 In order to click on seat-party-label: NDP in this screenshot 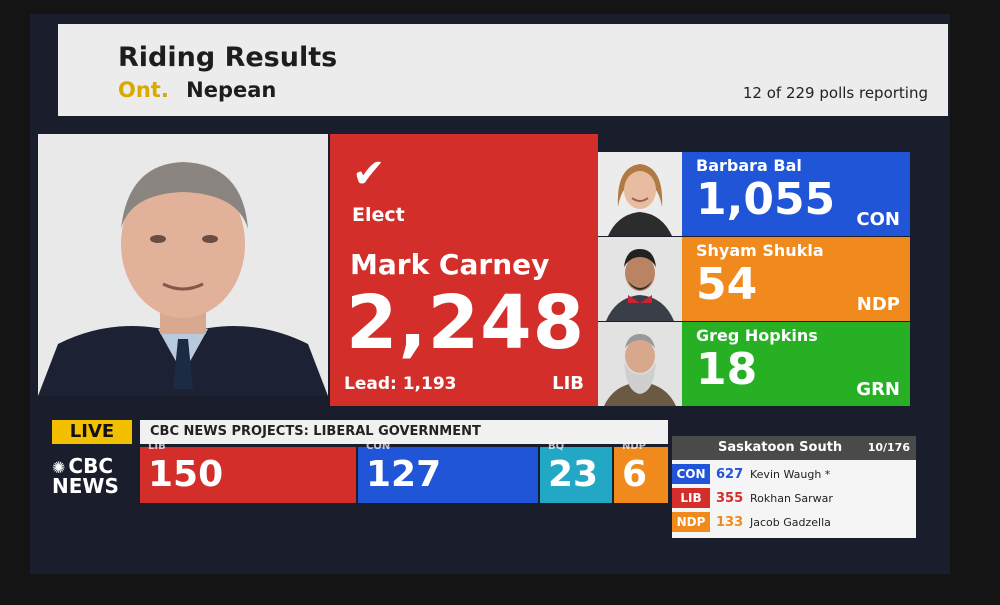, I will do `click(634, 446)`.